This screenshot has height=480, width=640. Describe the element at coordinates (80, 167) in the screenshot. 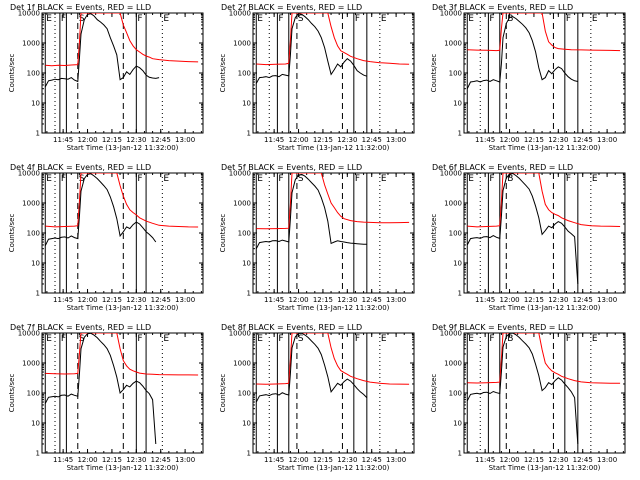

I see `panel-title: Det 4f BLACK = Events, RED = LLD` at that location.